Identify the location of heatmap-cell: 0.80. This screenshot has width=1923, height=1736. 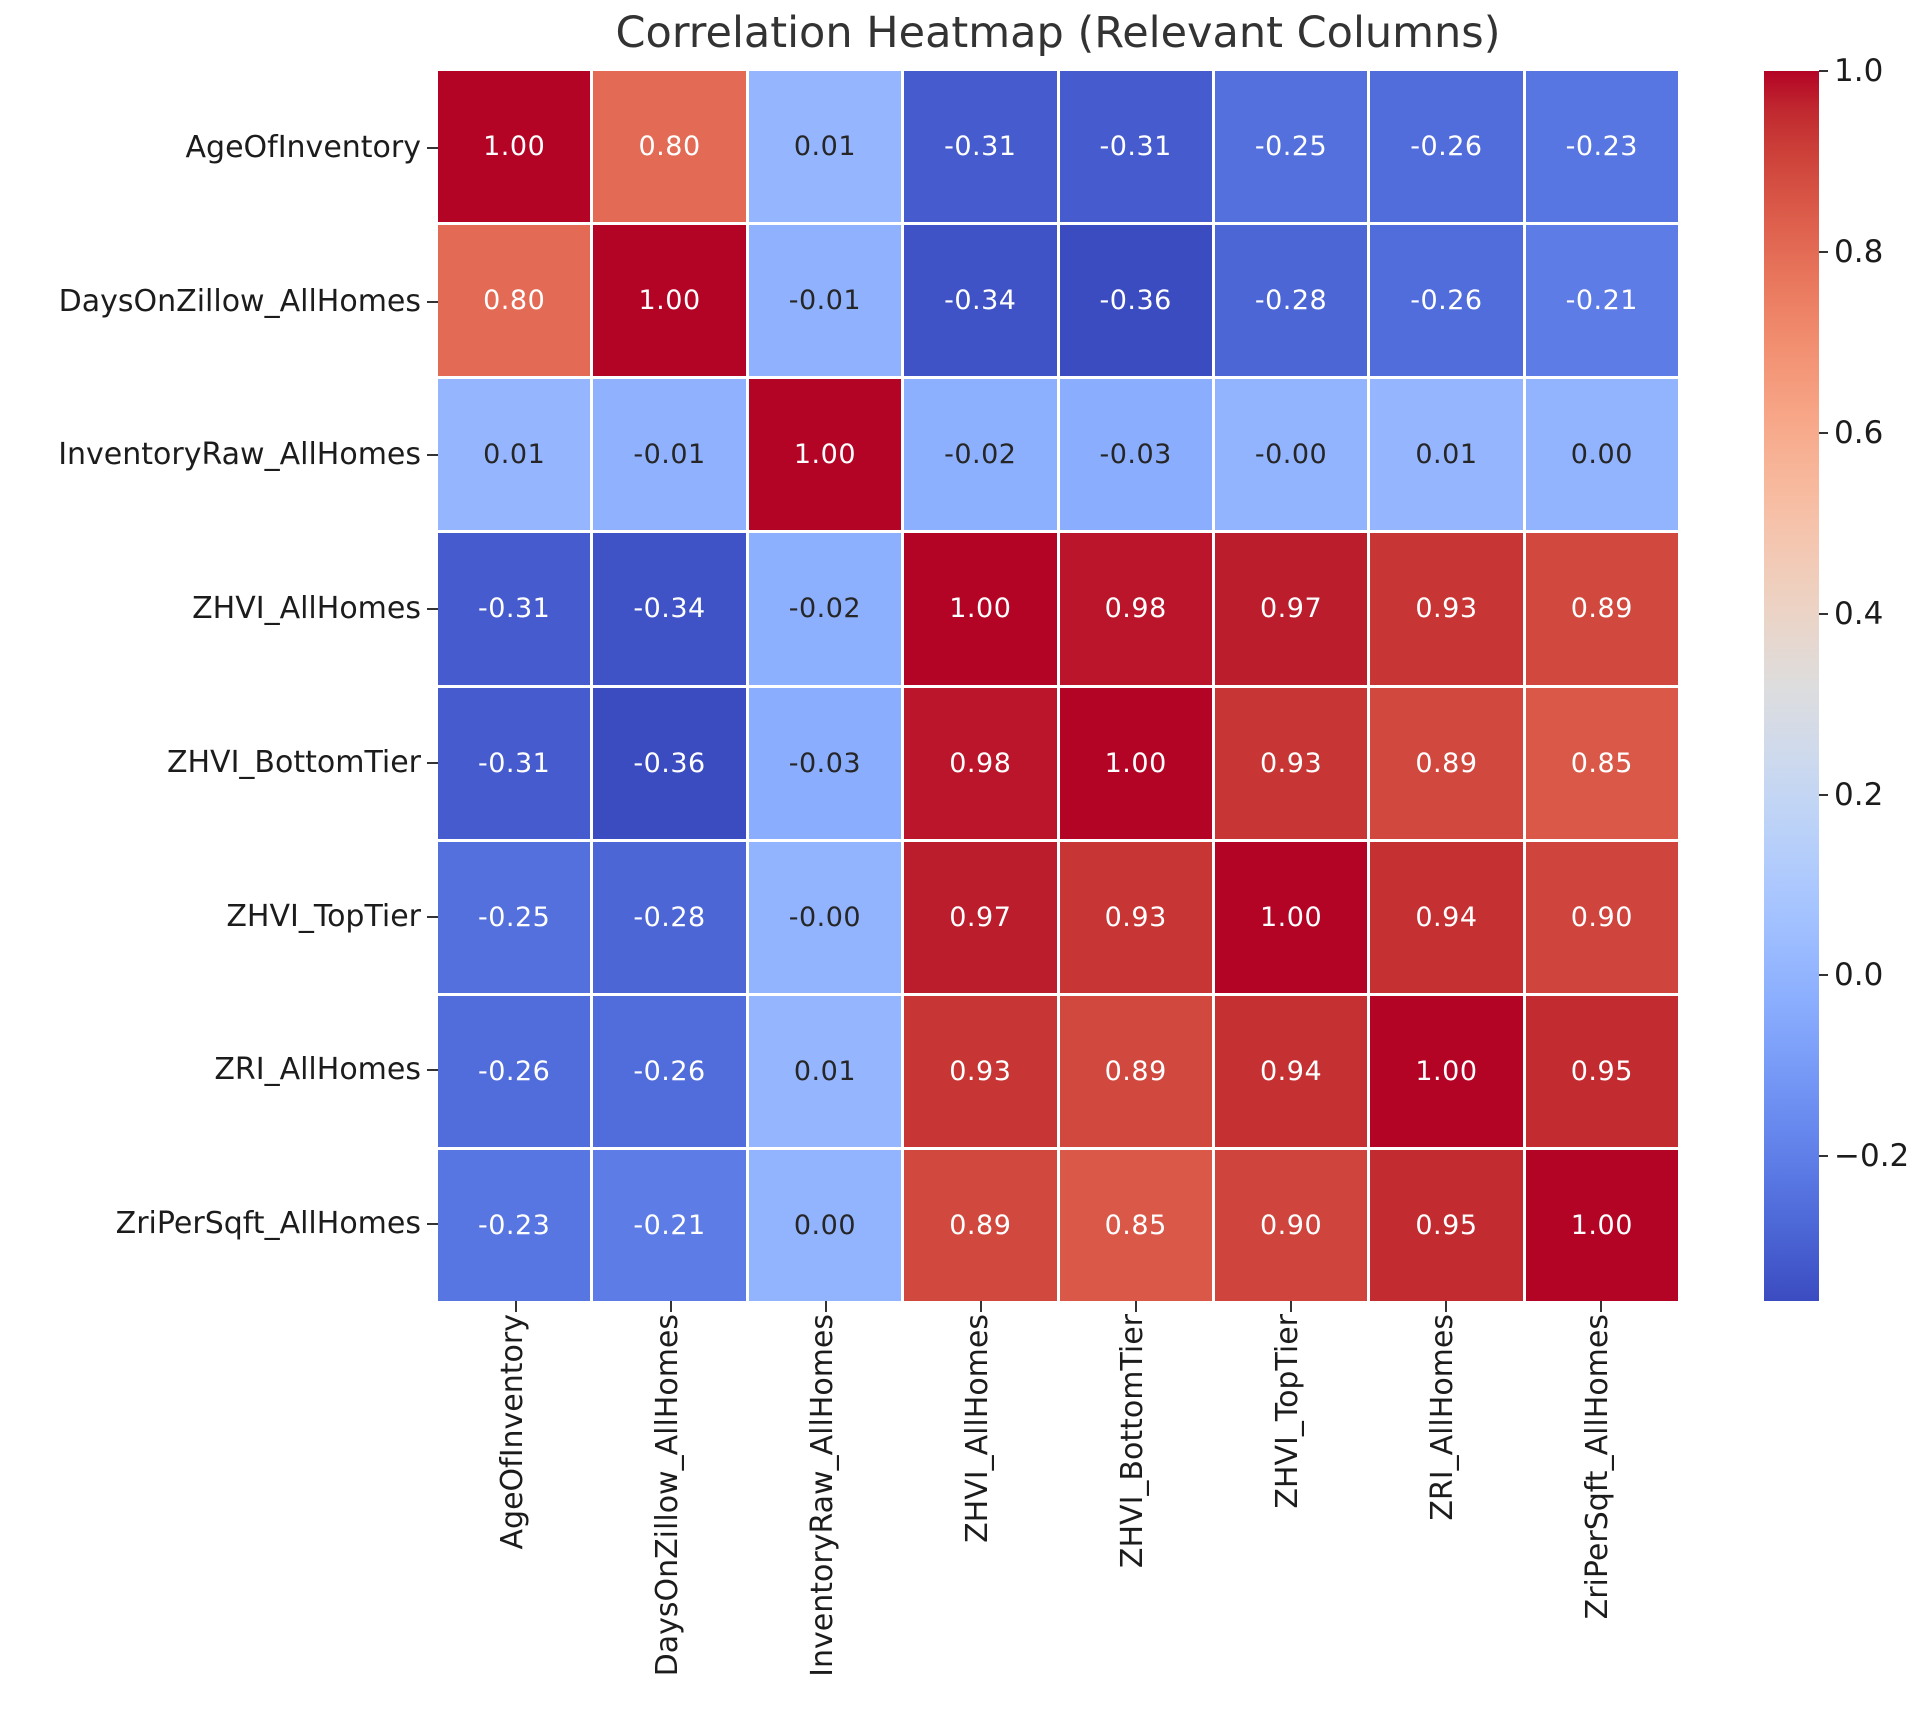
(514, 301).